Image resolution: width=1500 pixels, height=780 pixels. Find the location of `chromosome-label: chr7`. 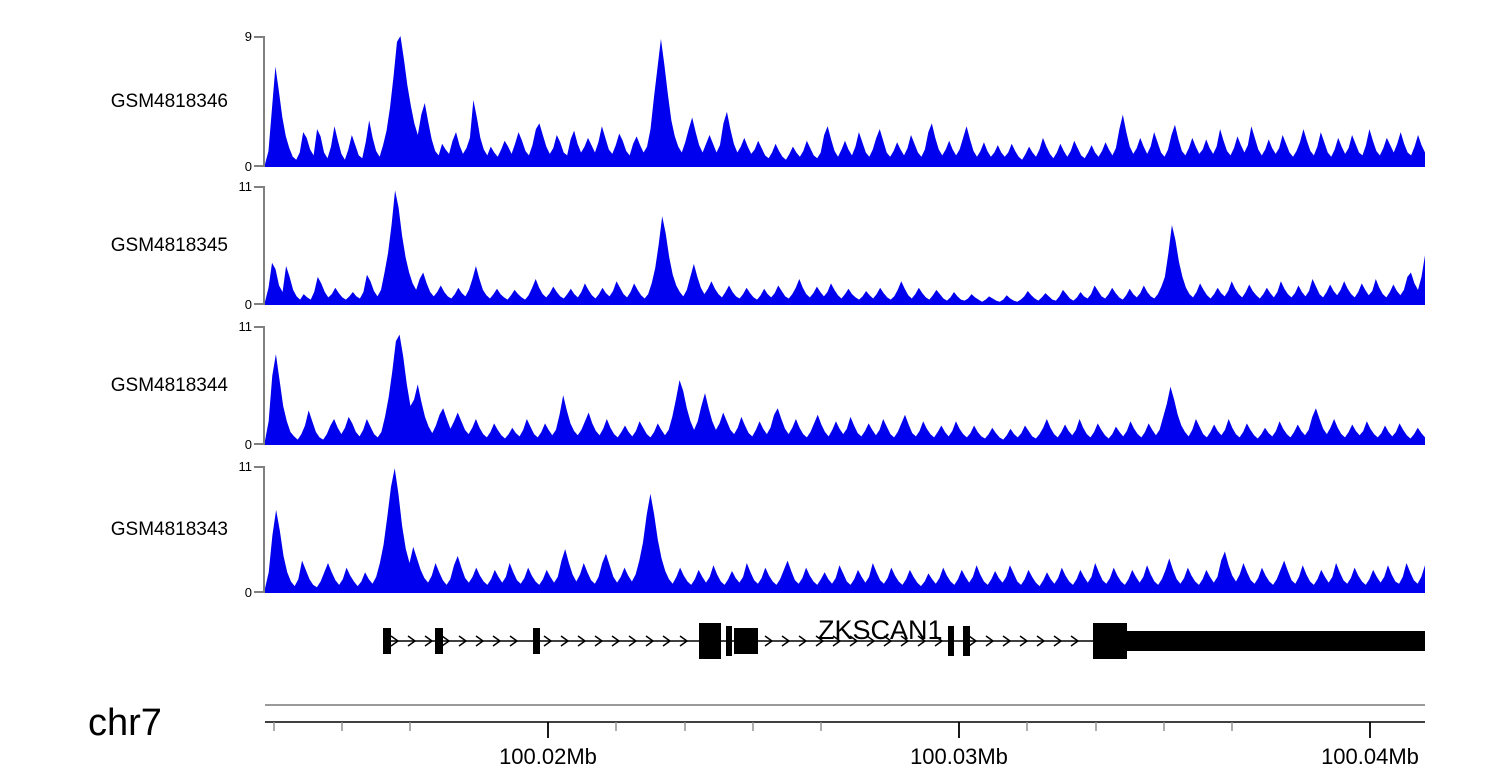

chromosome-label: chr7 is located at coordinates (125, 723).